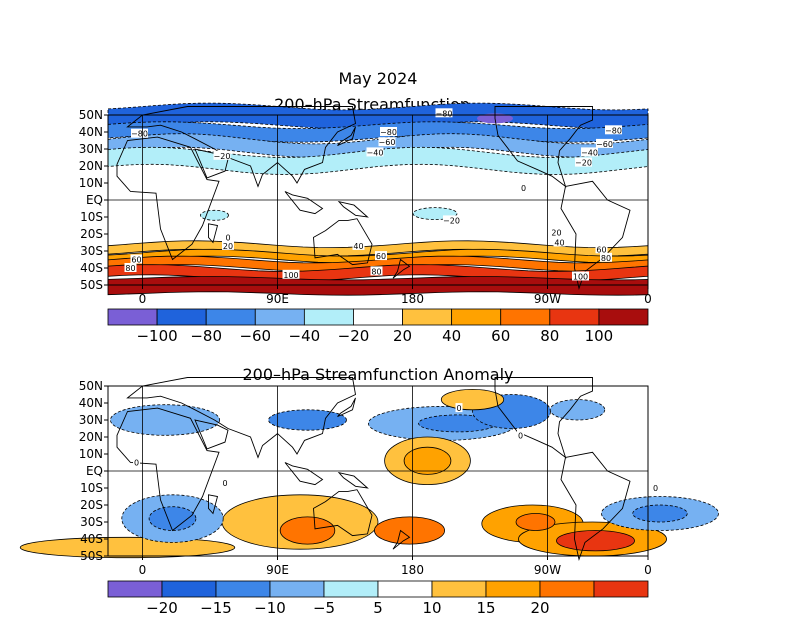 Image resolution: width=800 pixels, height=618 pixels. Describe the element at coordinates (91, 217) in the screenshot. I see `panel1-y-tick-label: 10S` at that location.